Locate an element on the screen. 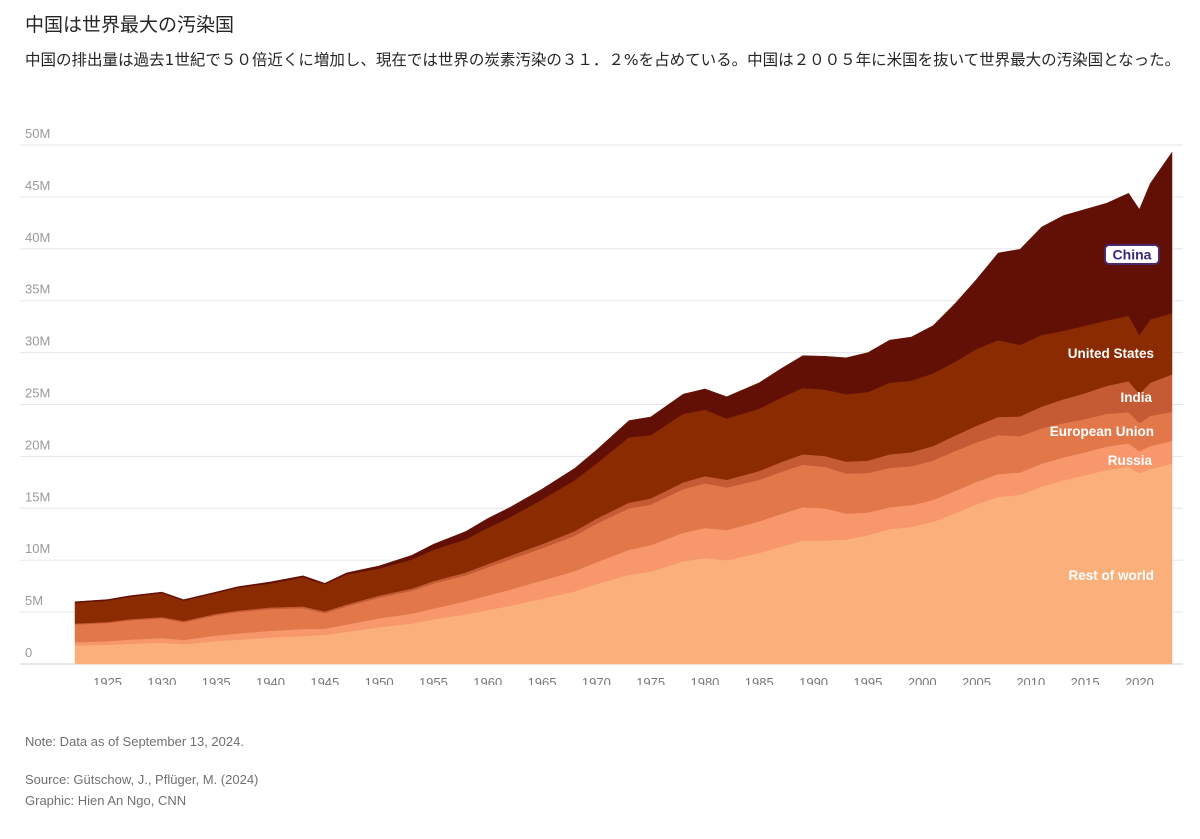 The height and width of the screenshot is (839, 1200). y-axis: 0 5M 10M 15M 20M 25M 30M 35M 40M 45M 50M is located at coordinates (37, 393).